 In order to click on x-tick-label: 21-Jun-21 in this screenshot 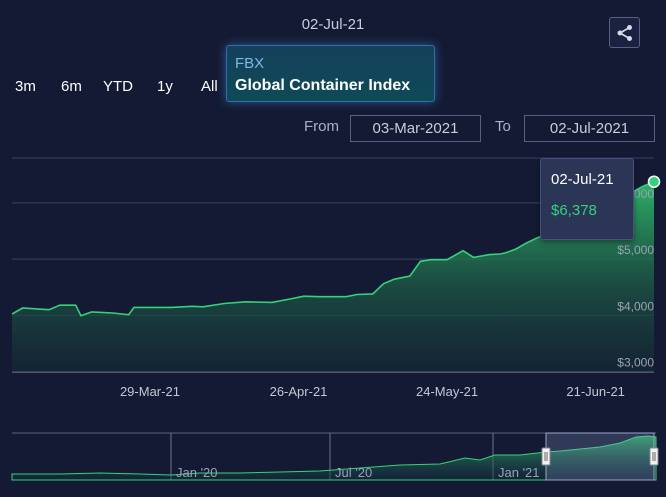, I will do `click(595, 391)`.